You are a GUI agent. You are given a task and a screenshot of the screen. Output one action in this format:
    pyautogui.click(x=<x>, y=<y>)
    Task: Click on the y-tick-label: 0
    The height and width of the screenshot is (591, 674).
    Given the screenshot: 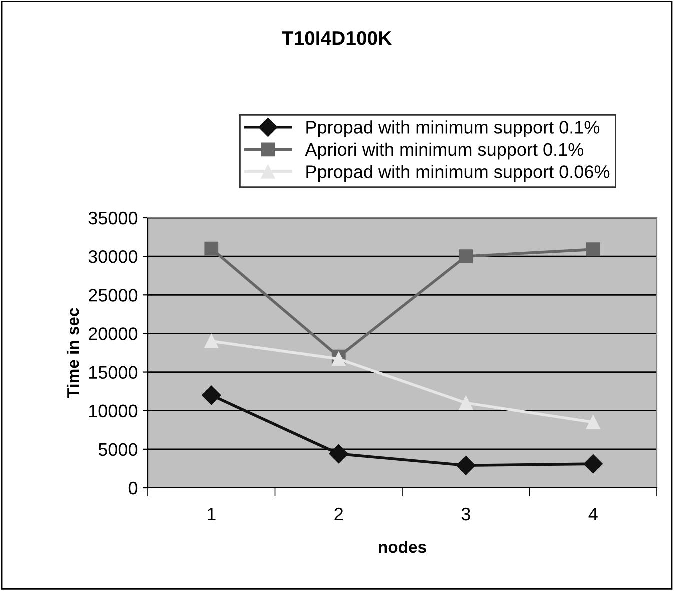 What is the action you would take?
    pyautogui.click(x=133, y=488)
    